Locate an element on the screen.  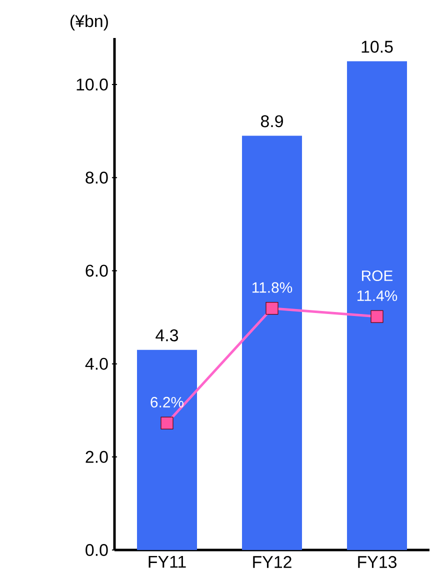
data-label: 11.4% is located at coordinates (378, 296).